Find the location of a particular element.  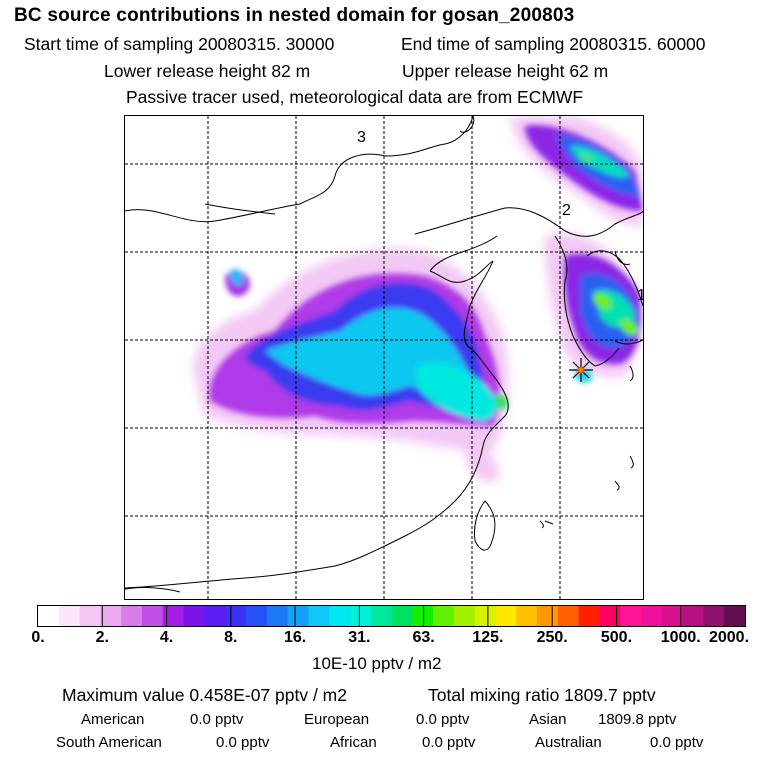

sampling-start: Start time of sampling 20080315. 30000 is located at coordinates (179, 44).